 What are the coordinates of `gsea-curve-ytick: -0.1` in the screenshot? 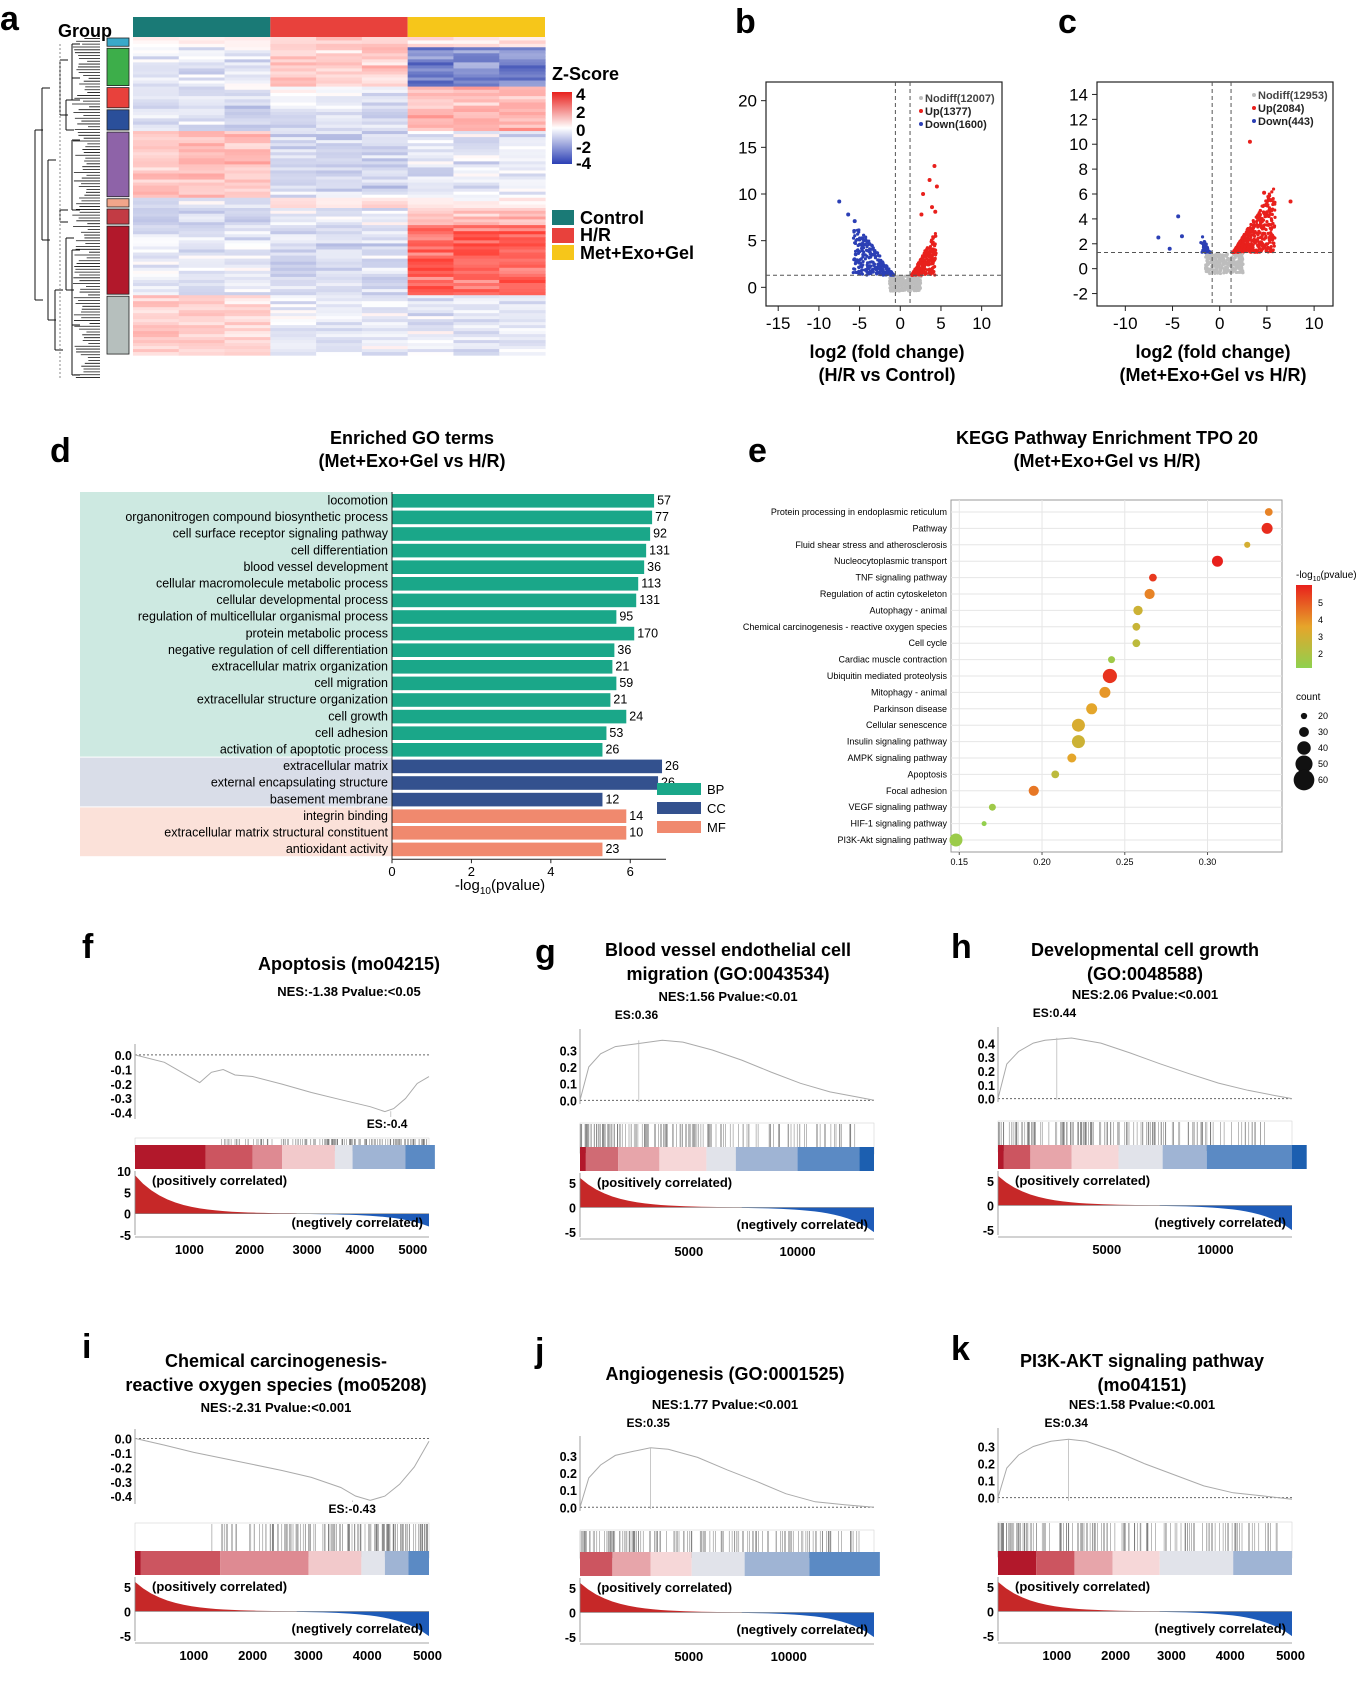 It's located at (121, 1454).